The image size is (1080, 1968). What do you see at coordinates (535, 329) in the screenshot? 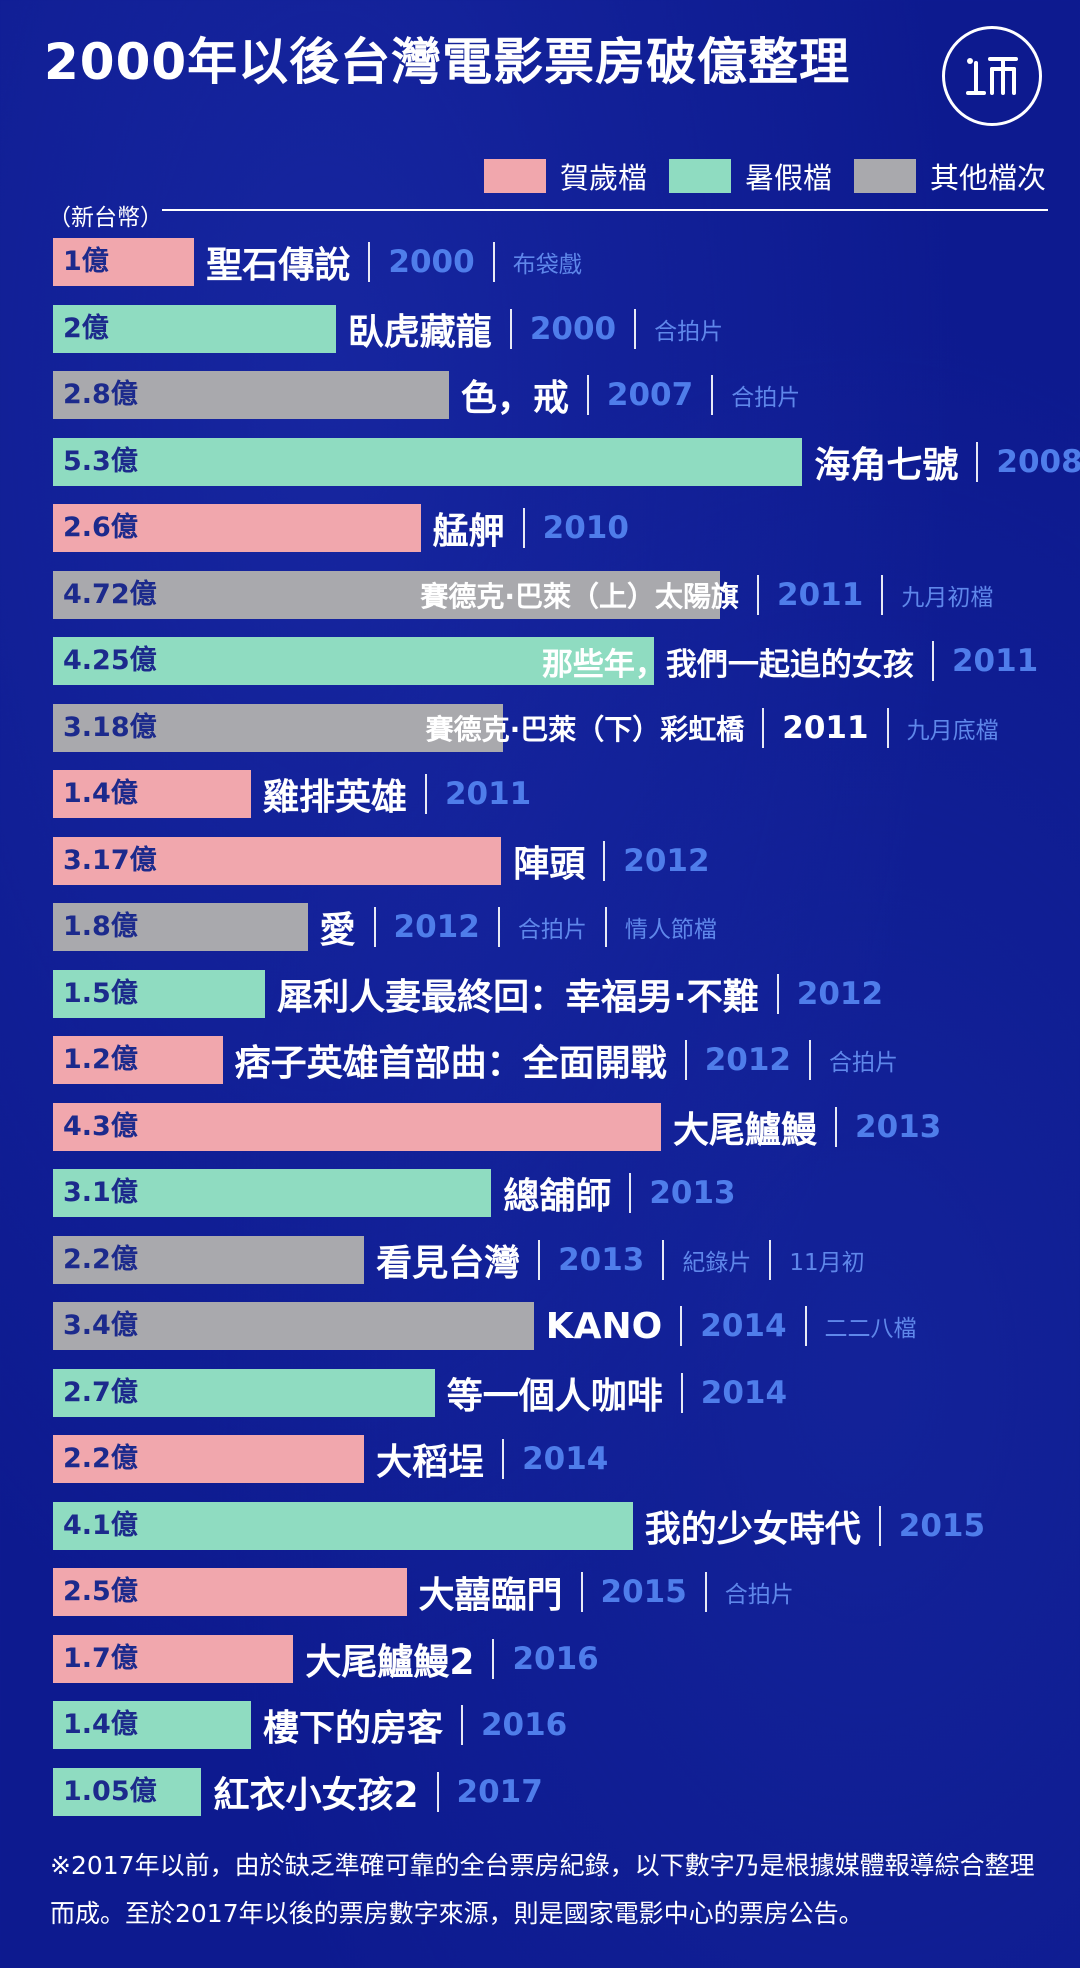
I see `film-info: 臥虎藏龍 2000 合拍片` at bounding box center [535, 329].